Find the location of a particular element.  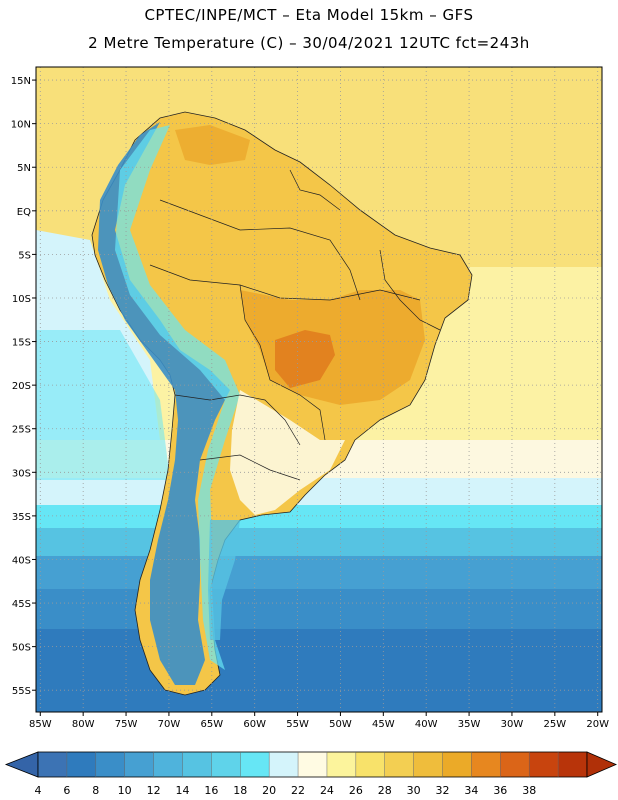

lon-label: 25W is located at coordinates (555, 724).